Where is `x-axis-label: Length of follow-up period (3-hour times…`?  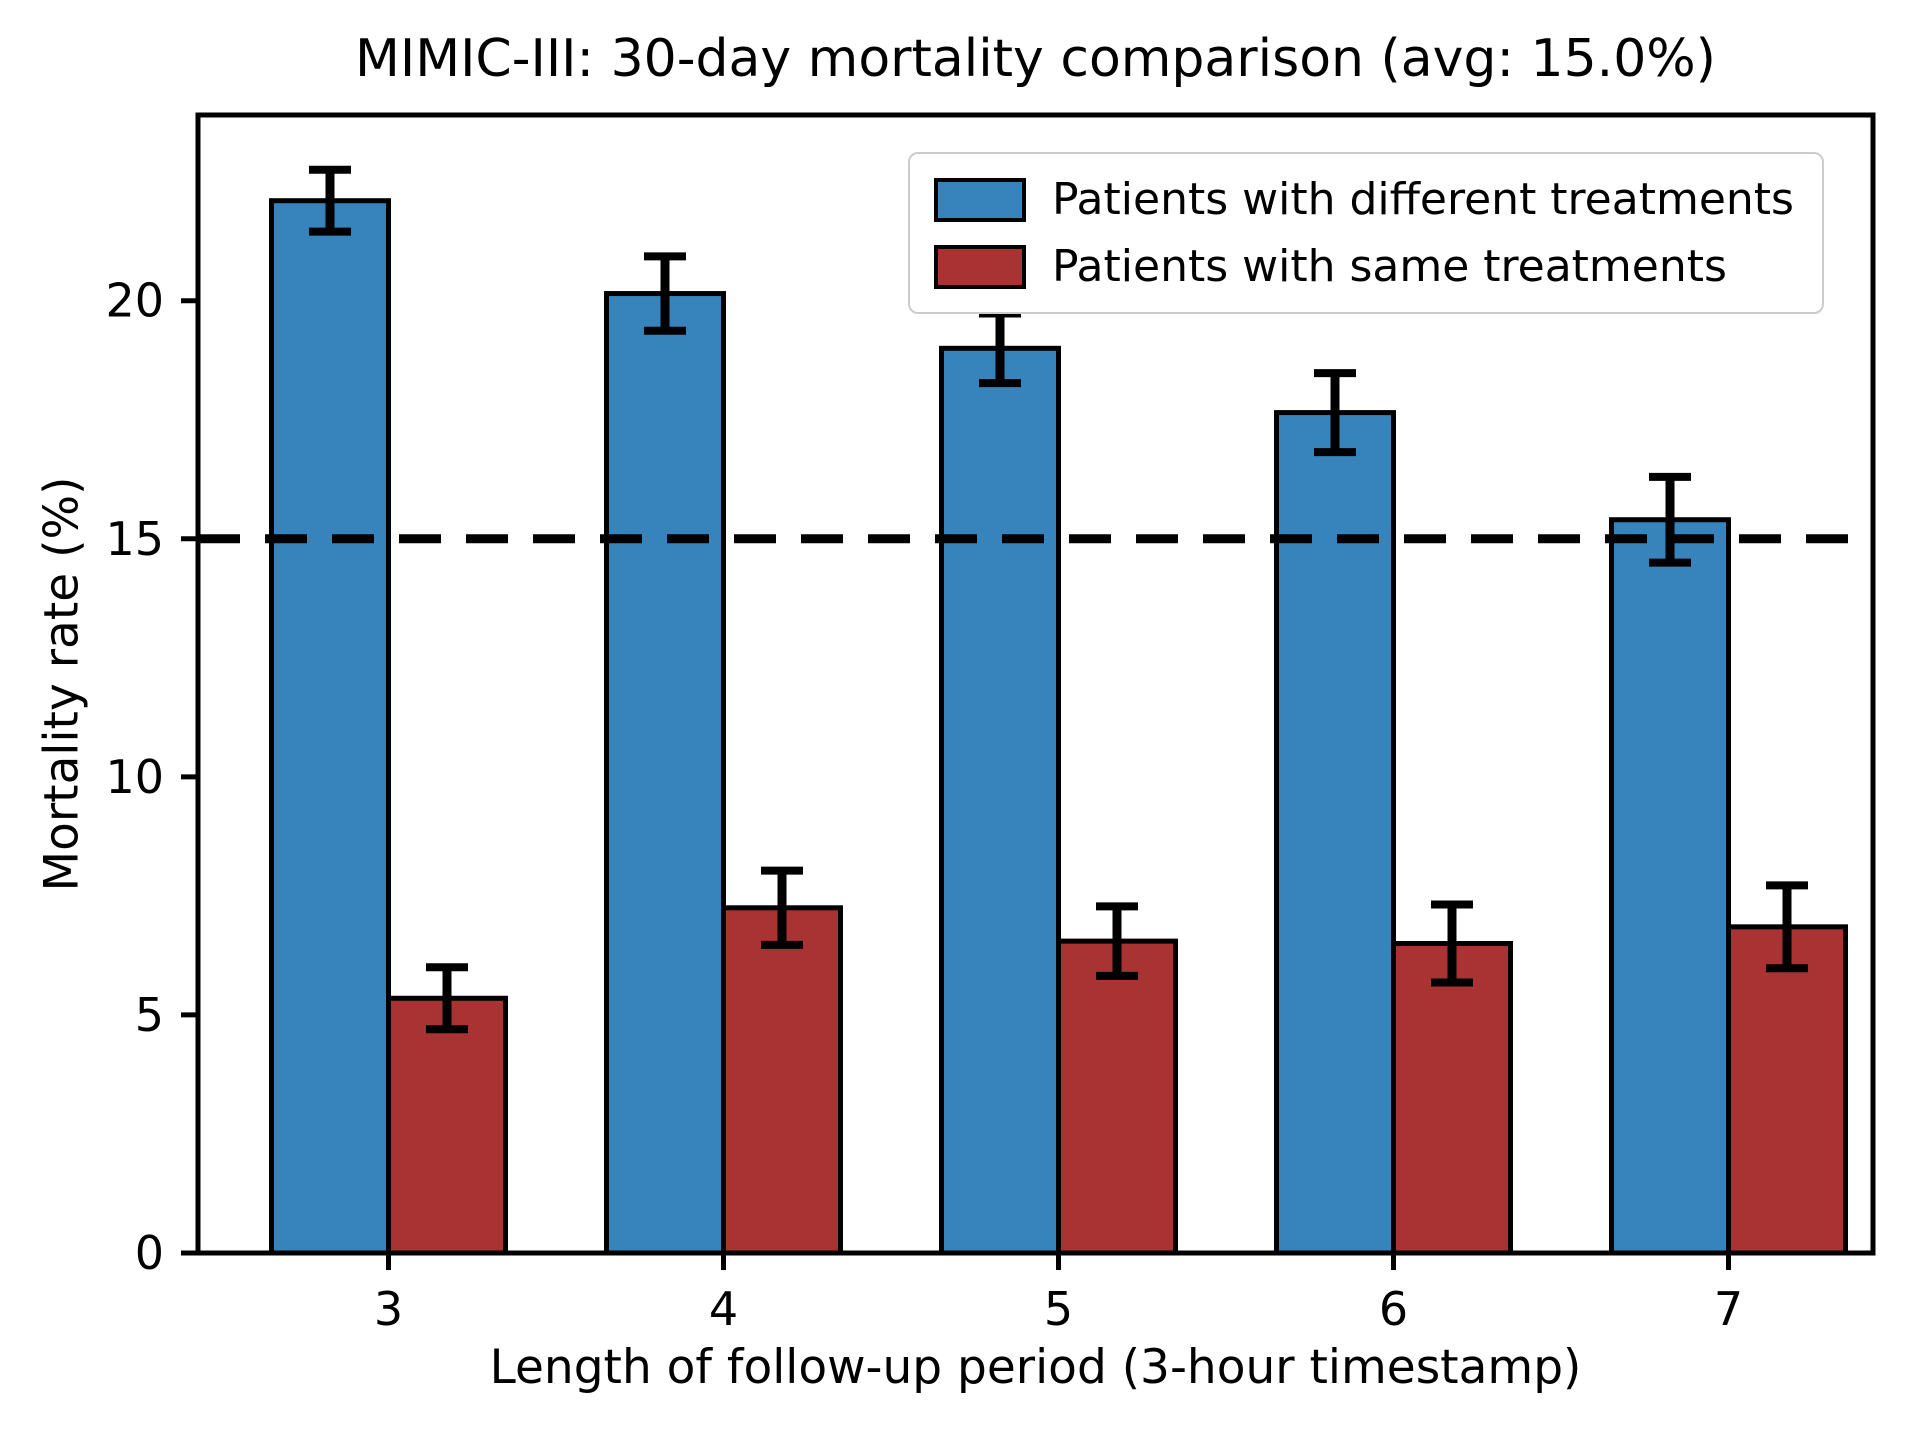
x-axis-label: Length of follow-up period (3-hour times… is located at coordinates (1035, 1367).